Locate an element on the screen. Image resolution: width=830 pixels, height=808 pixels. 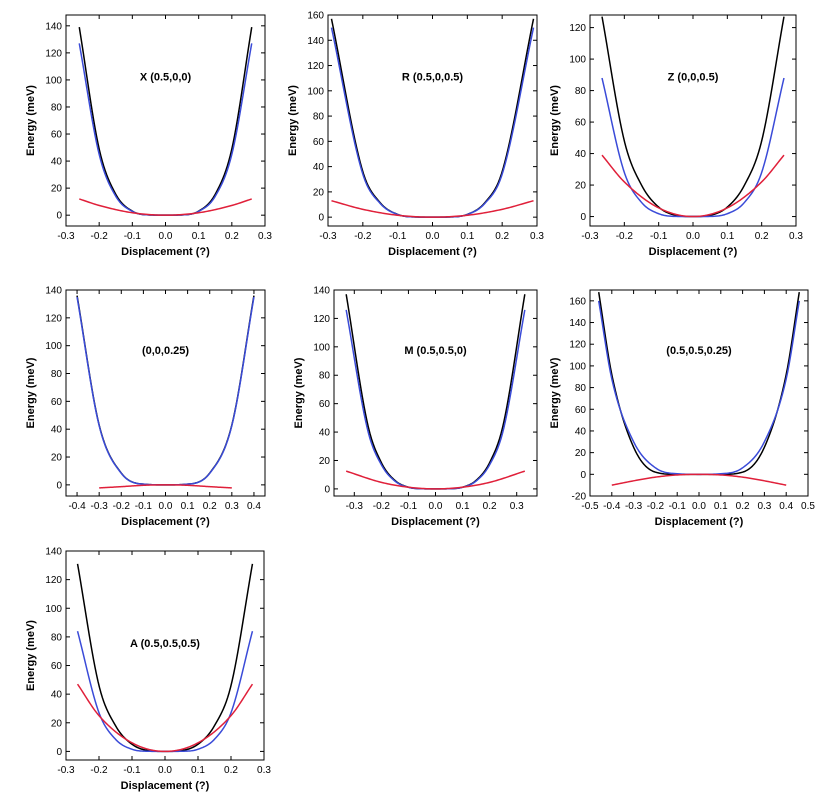
panel-annotation: X (0.5,0,0) is located at coordinates (166, 77).